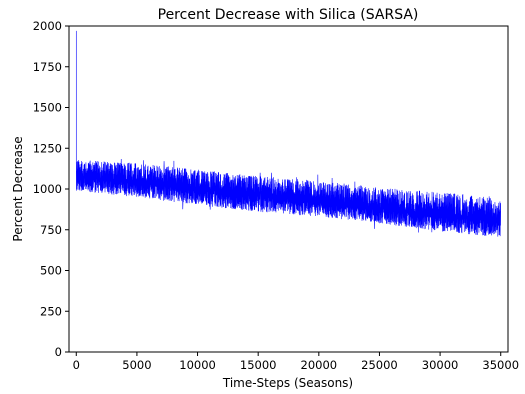 This screenshot has height=394, width=525. Describe the element at coordinates (500, 365) in the screenshot. I see `x-tick-label: 35000` at that location.